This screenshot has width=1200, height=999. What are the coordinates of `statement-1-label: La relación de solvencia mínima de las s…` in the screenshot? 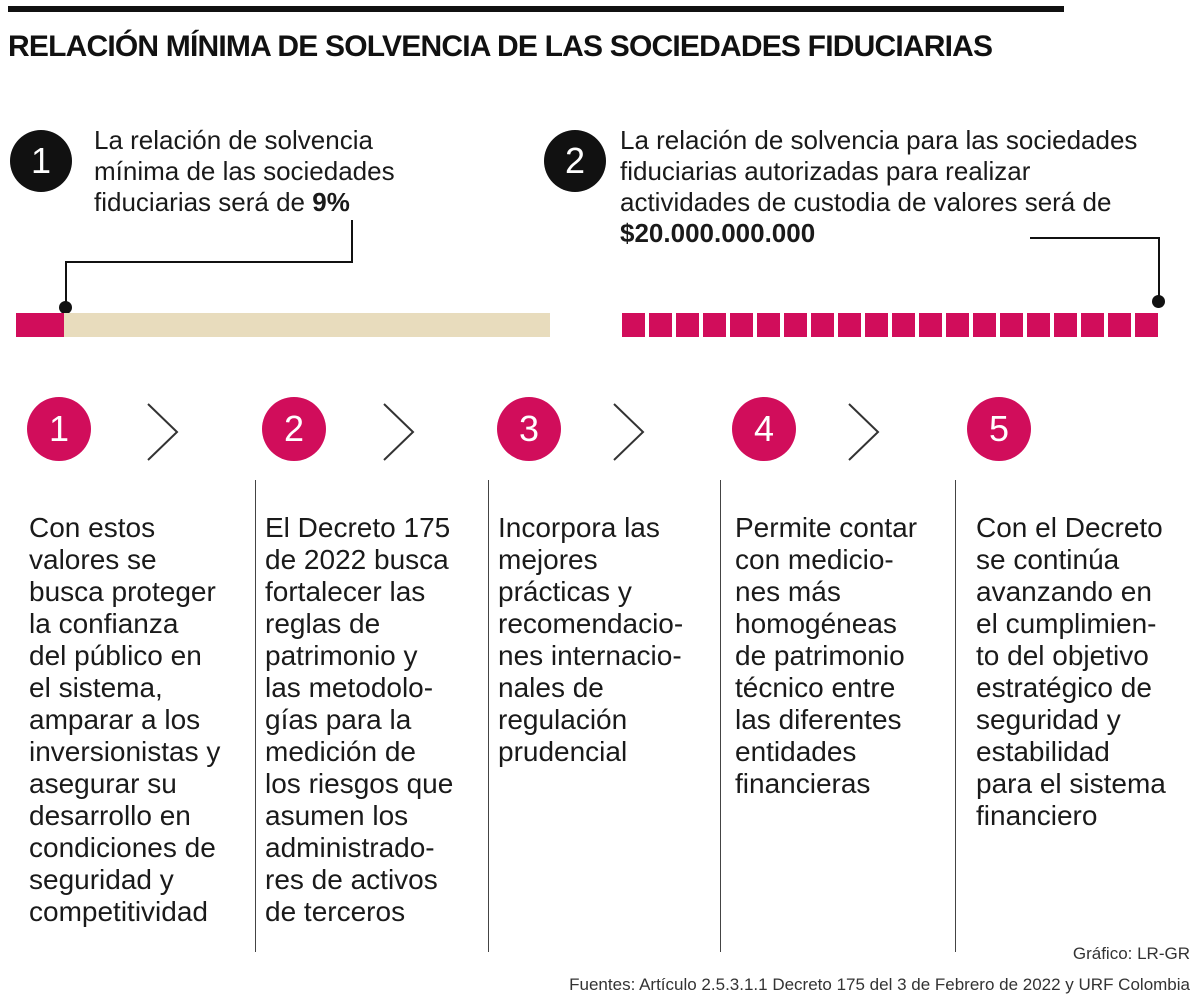 It's located at (244, 171).